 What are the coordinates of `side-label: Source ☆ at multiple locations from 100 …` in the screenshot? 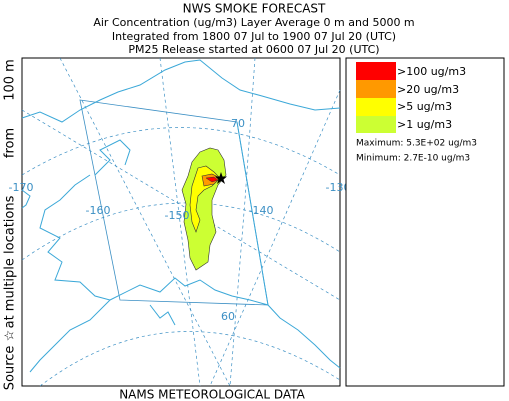 It's located at (10, 224).